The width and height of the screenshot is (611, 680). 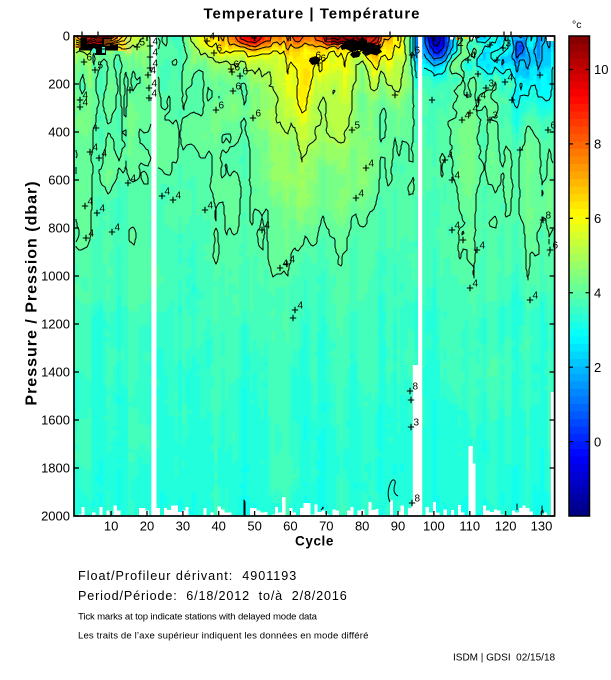 What do you see at coordinates (434, 525) in the screenshot?
I see `svg-text: 100` at bounding box center [434, 525].